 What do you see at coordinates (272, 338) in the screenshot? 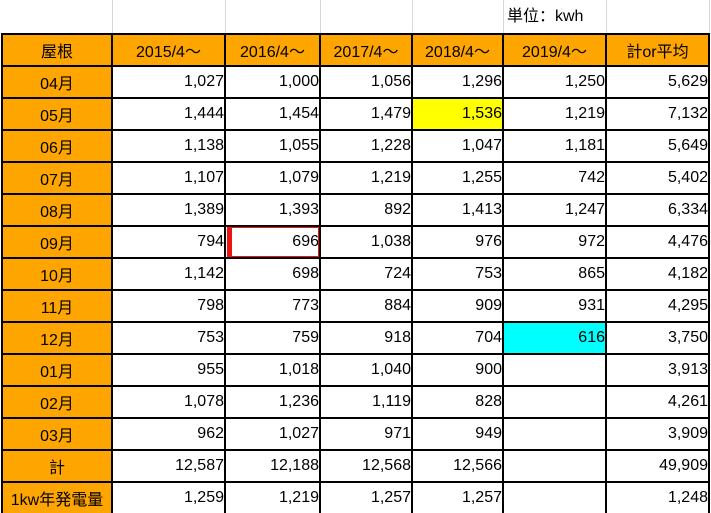
I see `value-cell: 759` at bounding box center [272, 338].